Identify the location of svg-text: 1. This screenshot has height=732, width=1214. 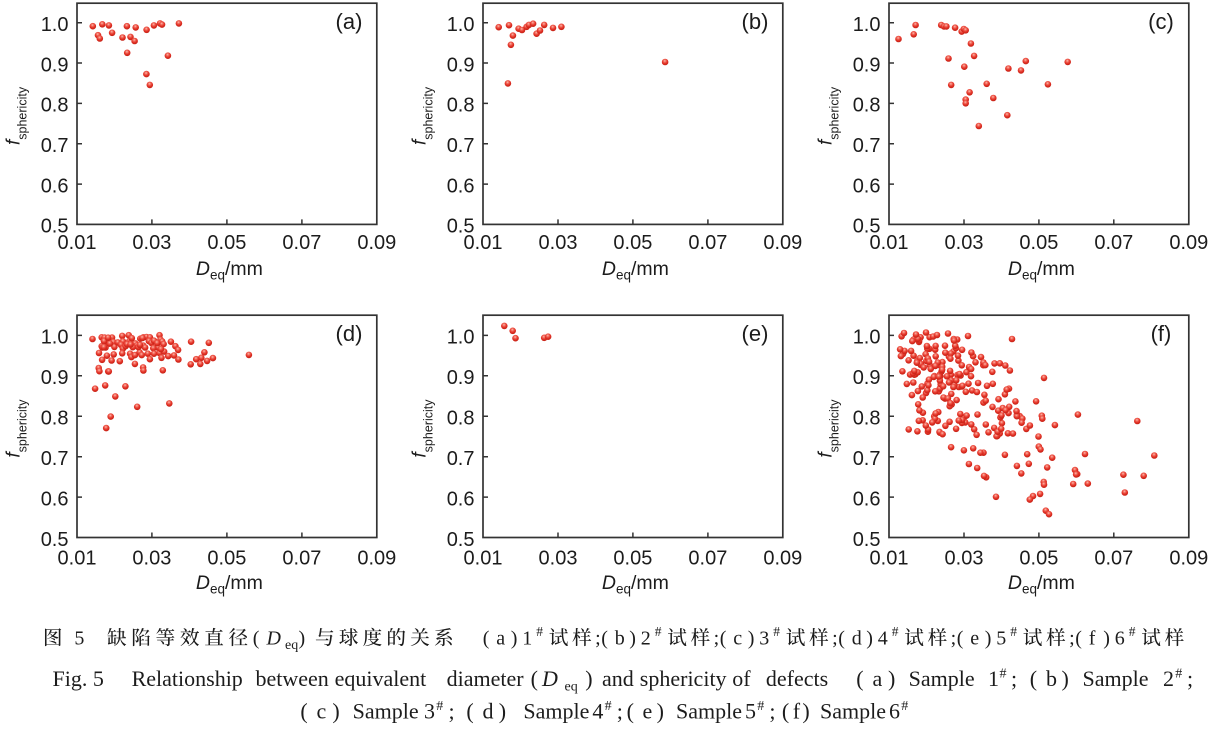
(993, 678).